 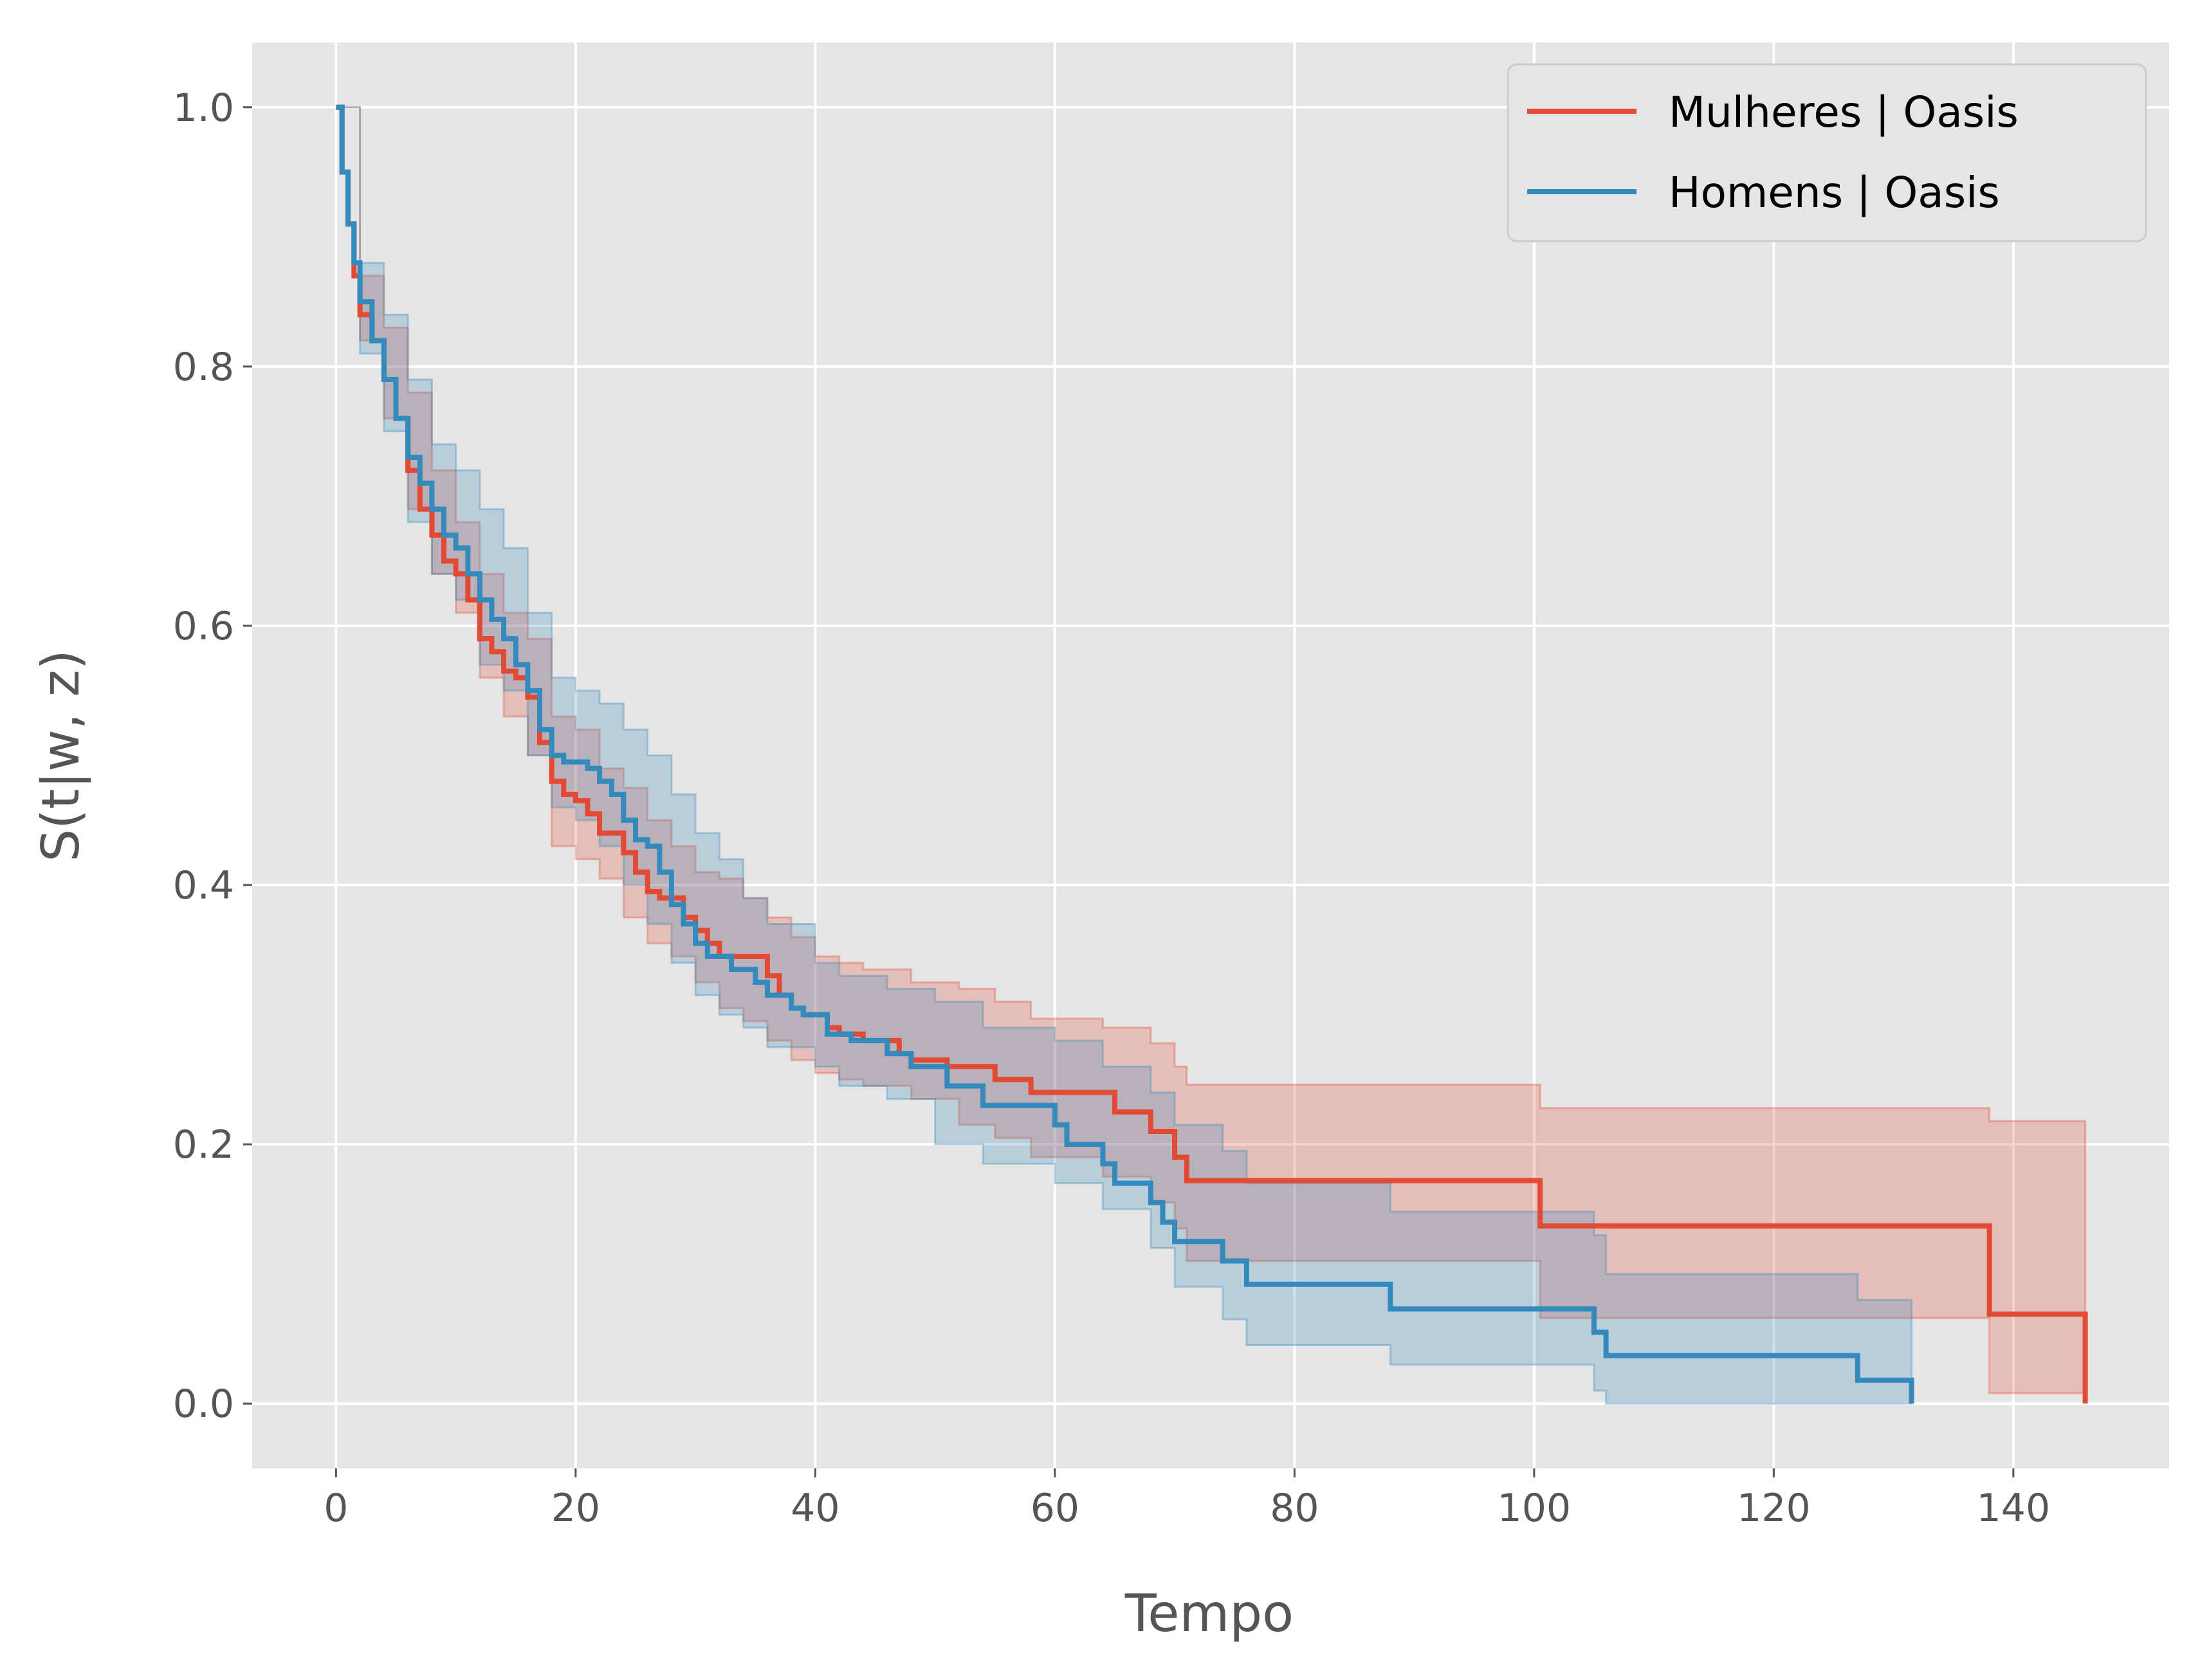 What do you see at coordinates (575, 1509) in the screenshot?
I see `x-tick-label: 20` at bounding box center [575, 1509].